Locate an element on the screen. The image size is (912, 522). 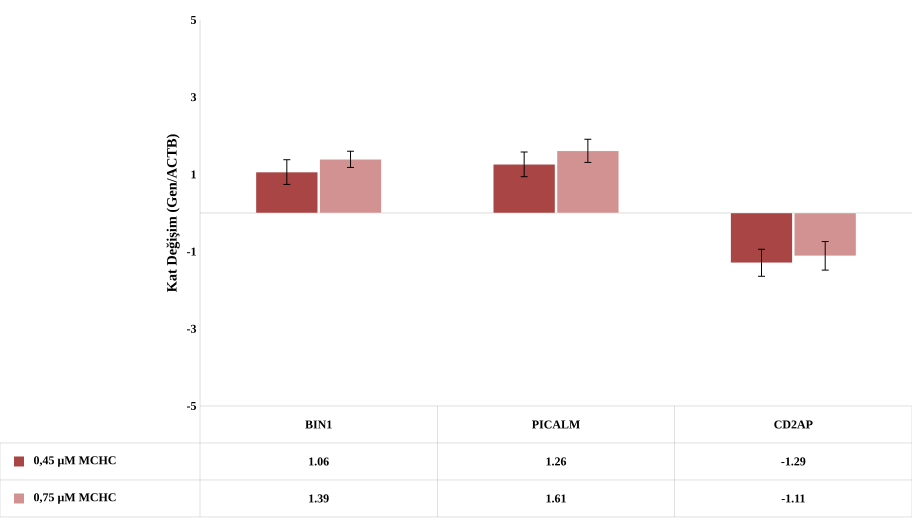
y-tick-label: -1 is located at coordinates (191, 252).